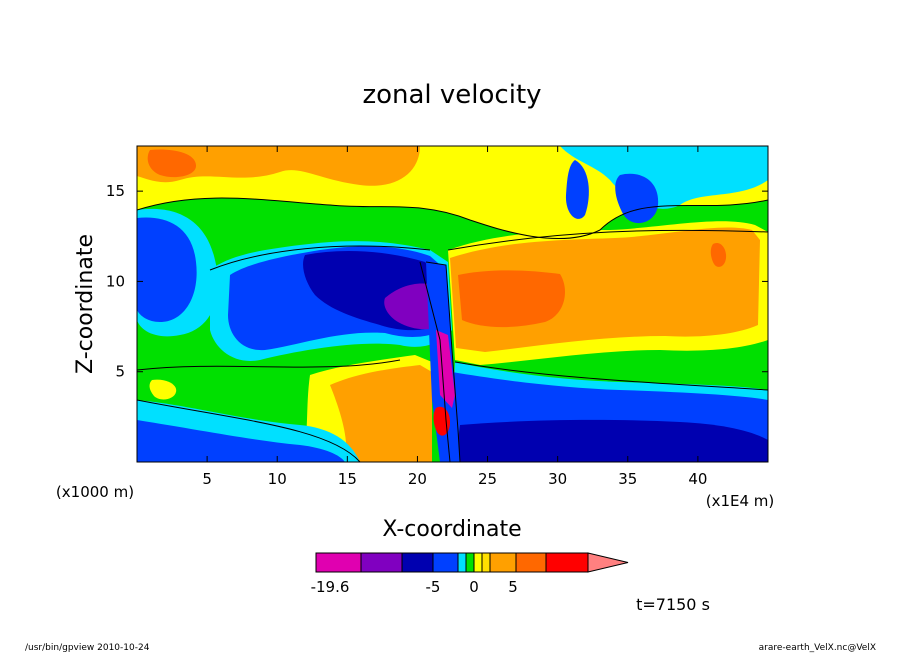 This screenshot has width=904, height=654. I want to click on x-tick-label: 20, so click(417, 479).